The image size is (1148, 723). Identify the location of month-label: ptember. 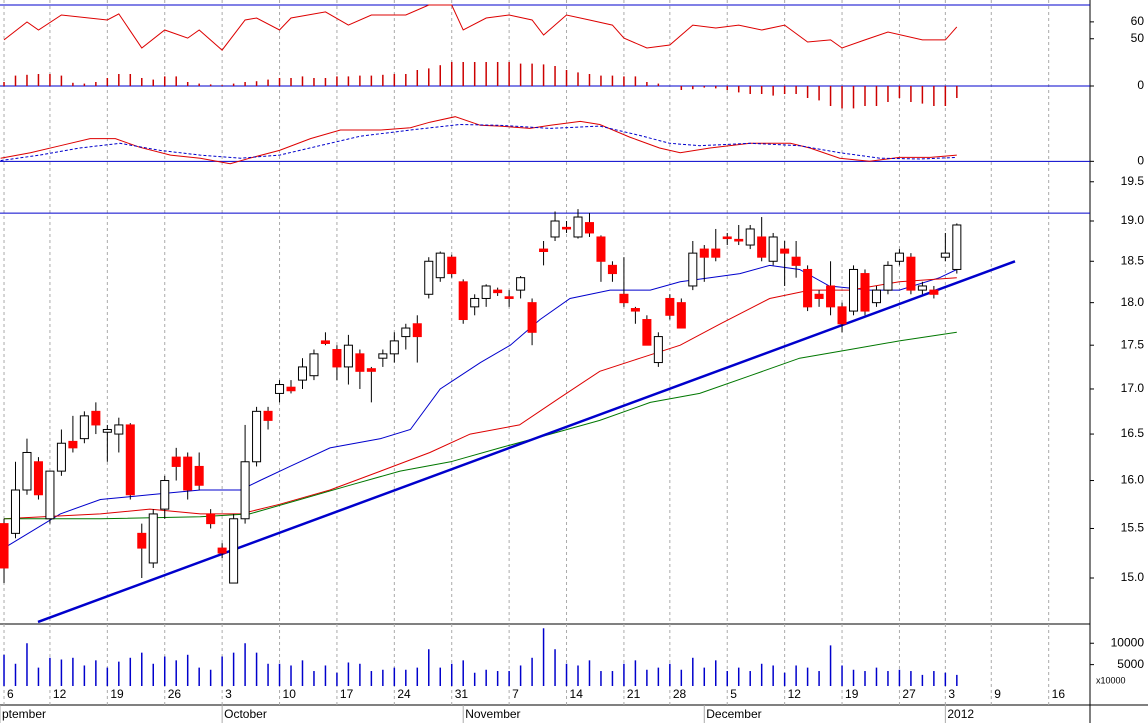
(24, 714).